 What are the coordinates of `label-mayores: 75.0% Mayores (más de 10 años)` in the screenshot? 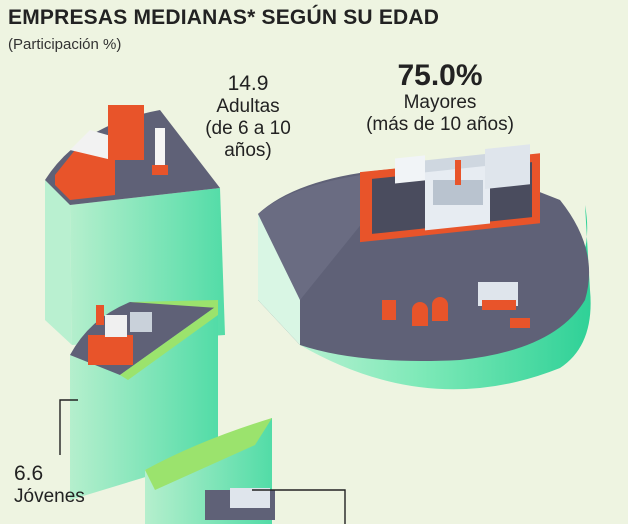 It's located at (440, 98).